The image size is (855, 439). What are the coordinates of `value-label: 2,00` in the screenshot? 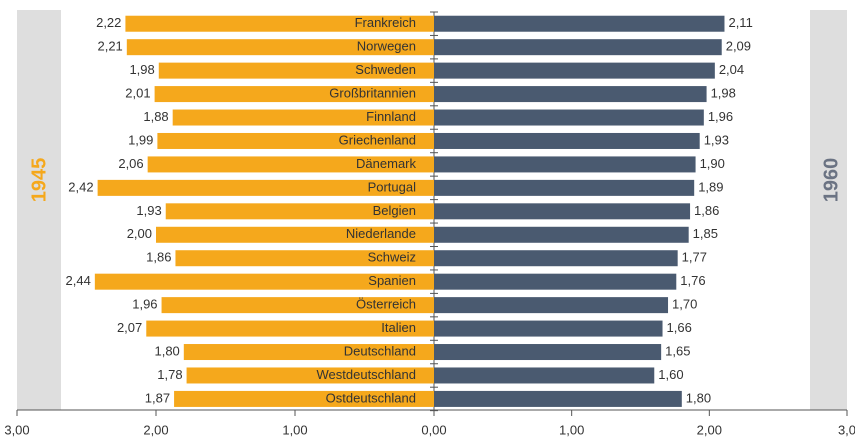 It's located at (139, 233).